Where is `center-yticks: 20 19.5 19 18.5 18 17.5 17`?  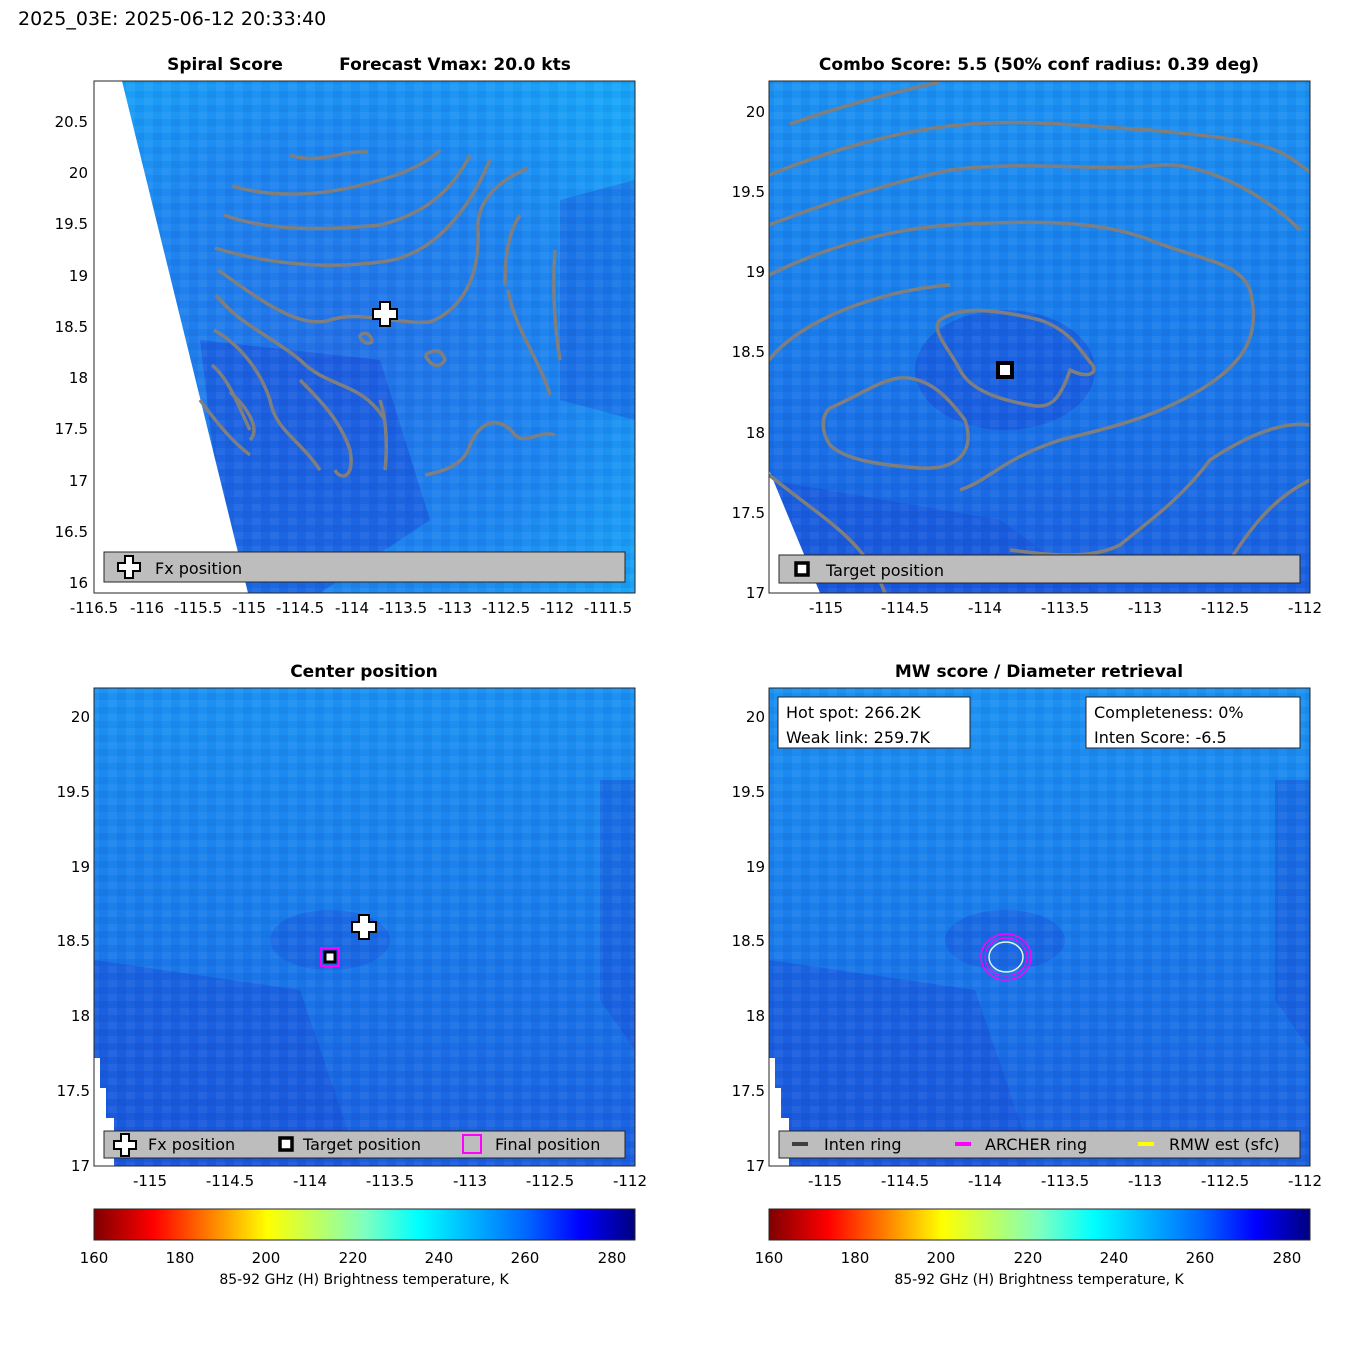
center-yticks: 20 19.5 19 18.5 18 17.5 17 is located at coordinates (73, 941).